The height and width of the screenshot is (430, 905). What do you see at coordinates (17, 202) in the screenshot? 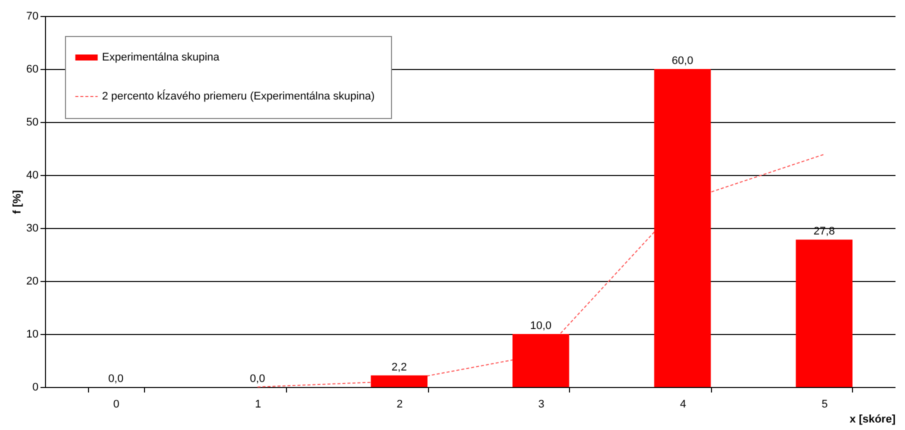
I see `y-axis-title: f [%]` at bounding box center [17, 202].